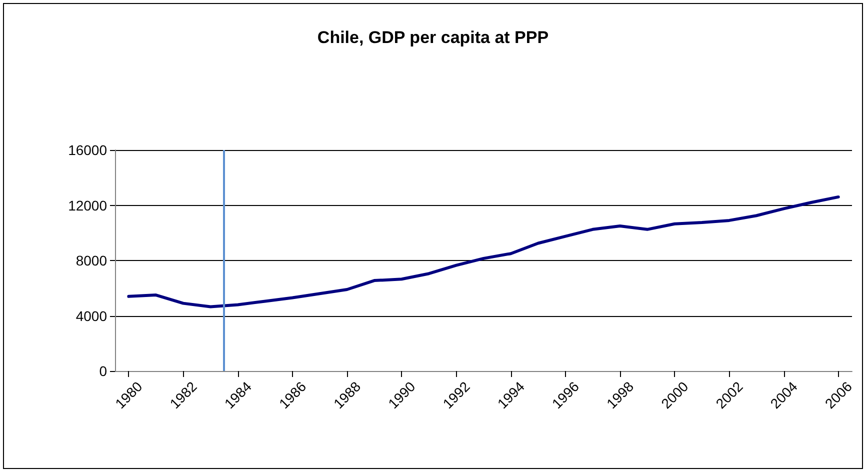  What do you see at coordinates (103, 371) in the screenshot?
I see `y-tick-label: 0` at bounding box center [103, 371].